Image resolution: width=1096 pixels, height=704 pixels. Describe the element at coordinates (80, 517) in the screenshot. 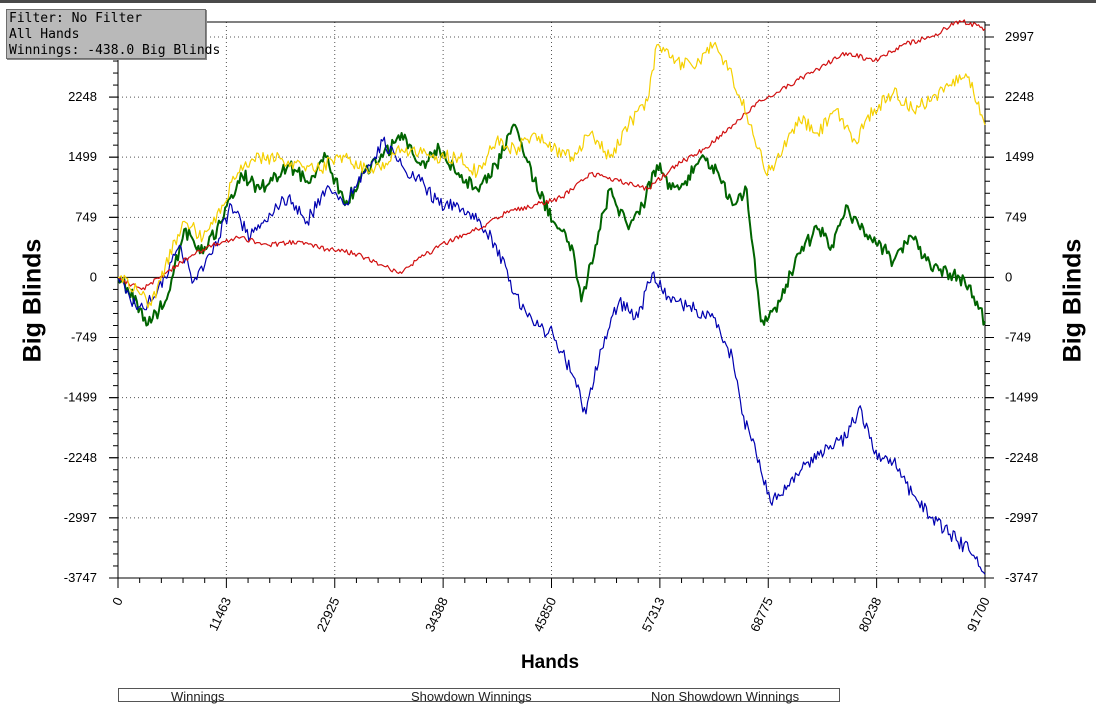

I see `y-tick-label-left: -2997` at that location.